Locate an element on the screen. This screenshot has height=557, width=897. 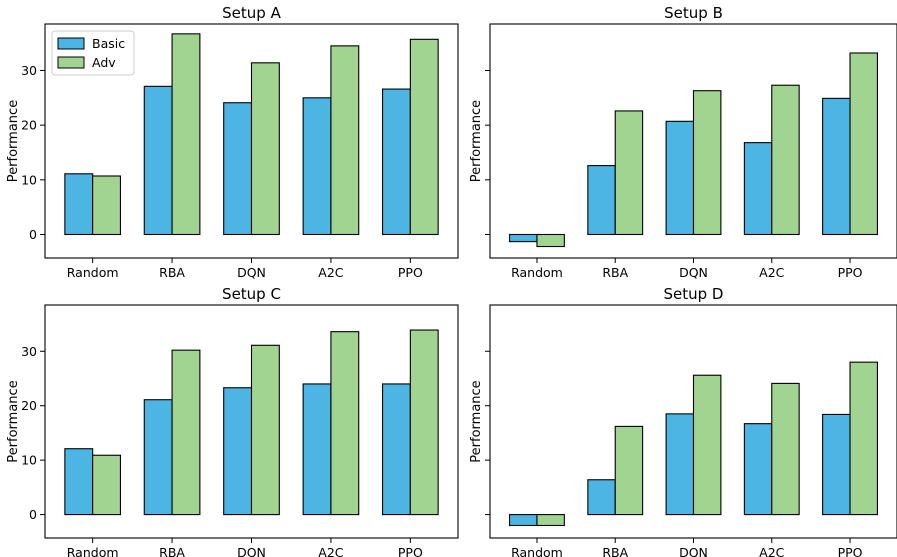
panel-title: Setup A is located at coordinates (251, 13).